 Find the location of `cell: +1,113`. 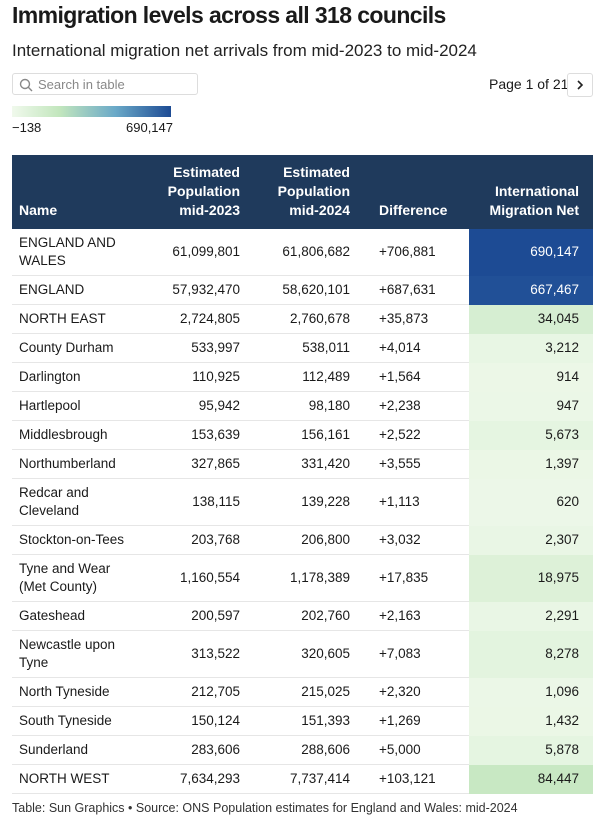

cell: +1,113 is located at coordinates (413, 502).